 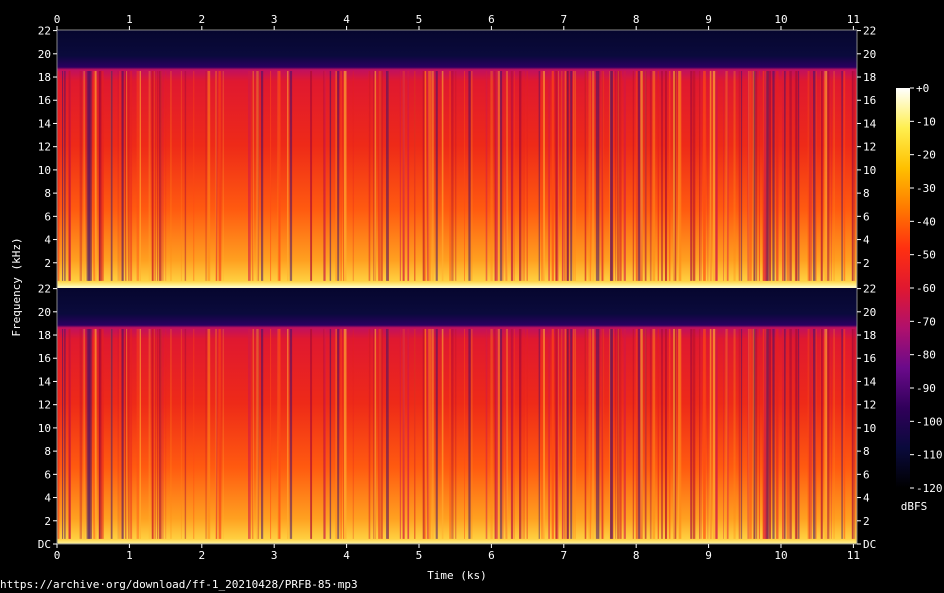 I want to click on y-tick-label-left: 8, so click(x=47, y=193).